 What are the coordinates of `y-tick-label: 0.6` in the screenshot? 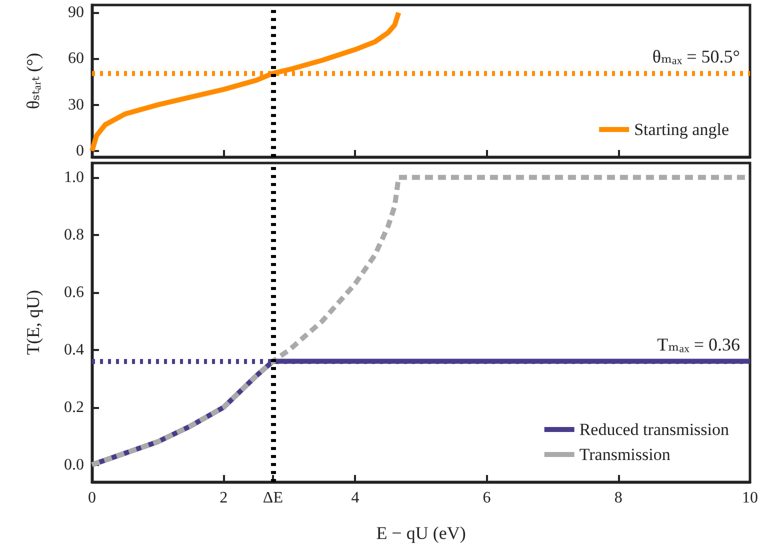 It's located at (74, 292).